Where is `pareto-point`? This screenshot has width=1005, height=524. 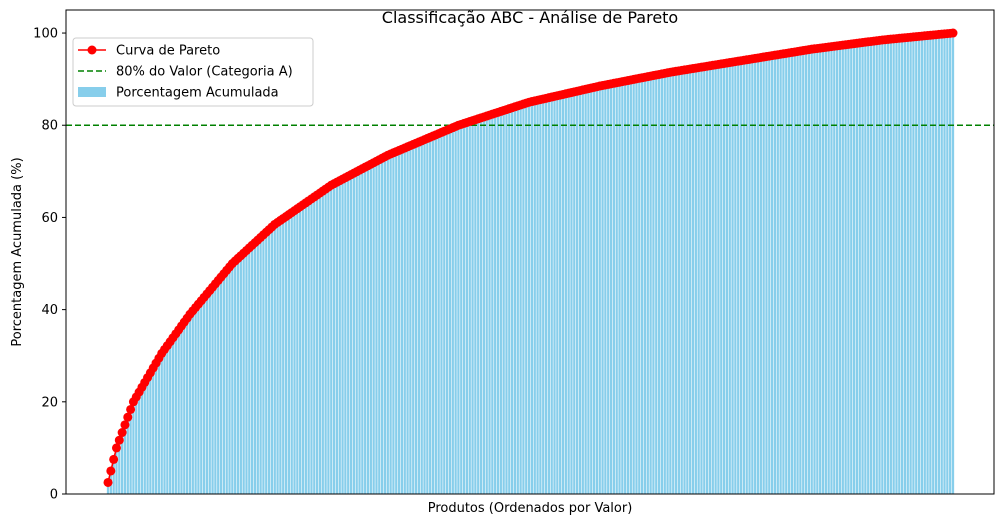
pareto-point is located at coordinates (114, 459).